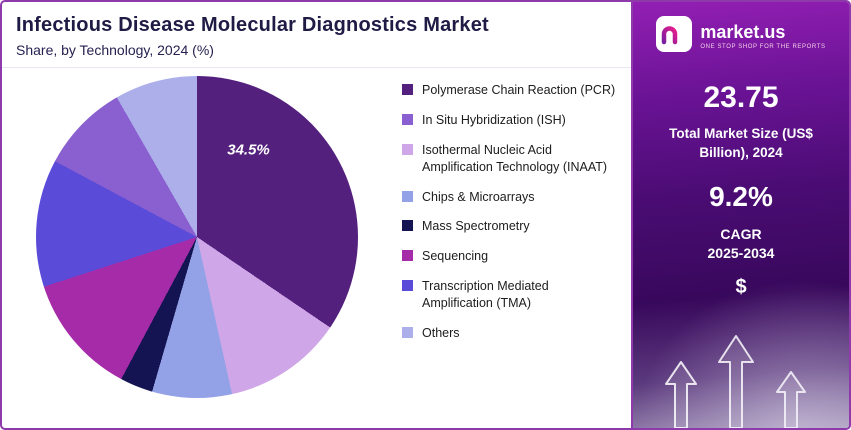  Describe the element at coordinates (741, 252) in the screenshot. I see `cagr-label-line2: 2025-2034` at that location.